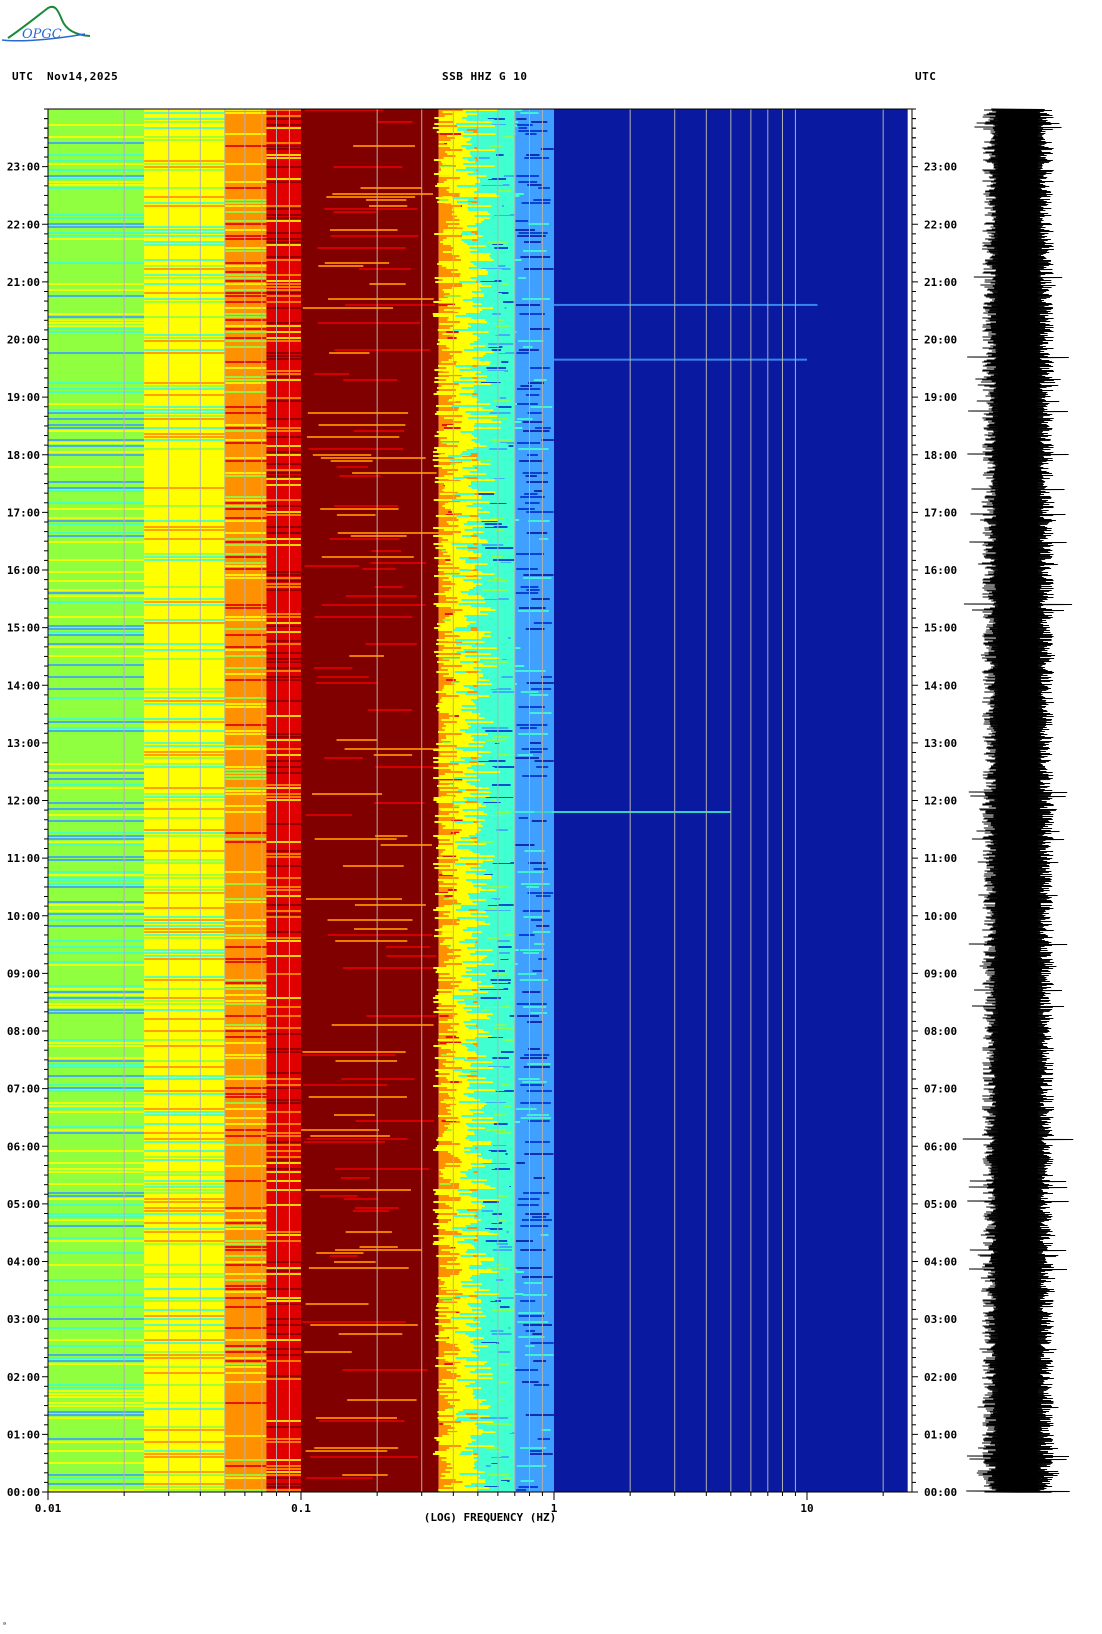 The image size is (1102, 1634). I want to click on time-tick-label-right: 01:00, so click(940, 1434).